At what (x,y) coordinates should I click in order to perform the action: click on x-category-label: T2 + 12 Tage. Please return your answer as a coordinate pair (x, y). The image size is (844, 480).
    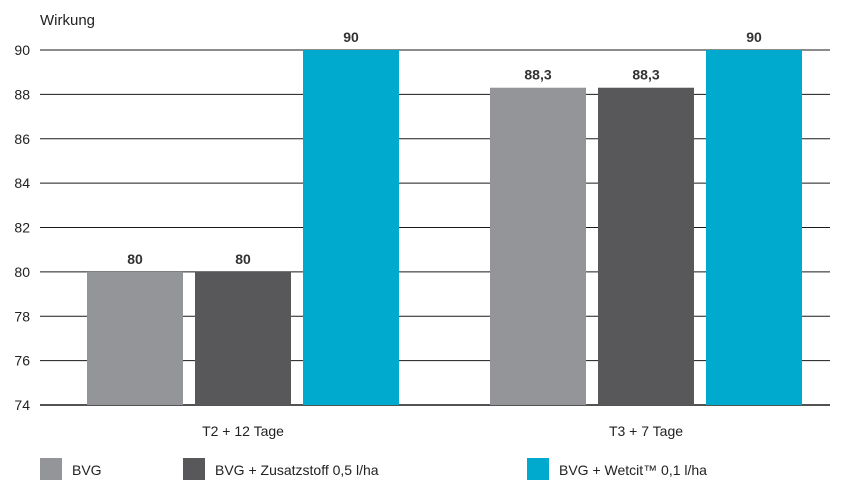
    Looking at the image, I should click on (243, 431).